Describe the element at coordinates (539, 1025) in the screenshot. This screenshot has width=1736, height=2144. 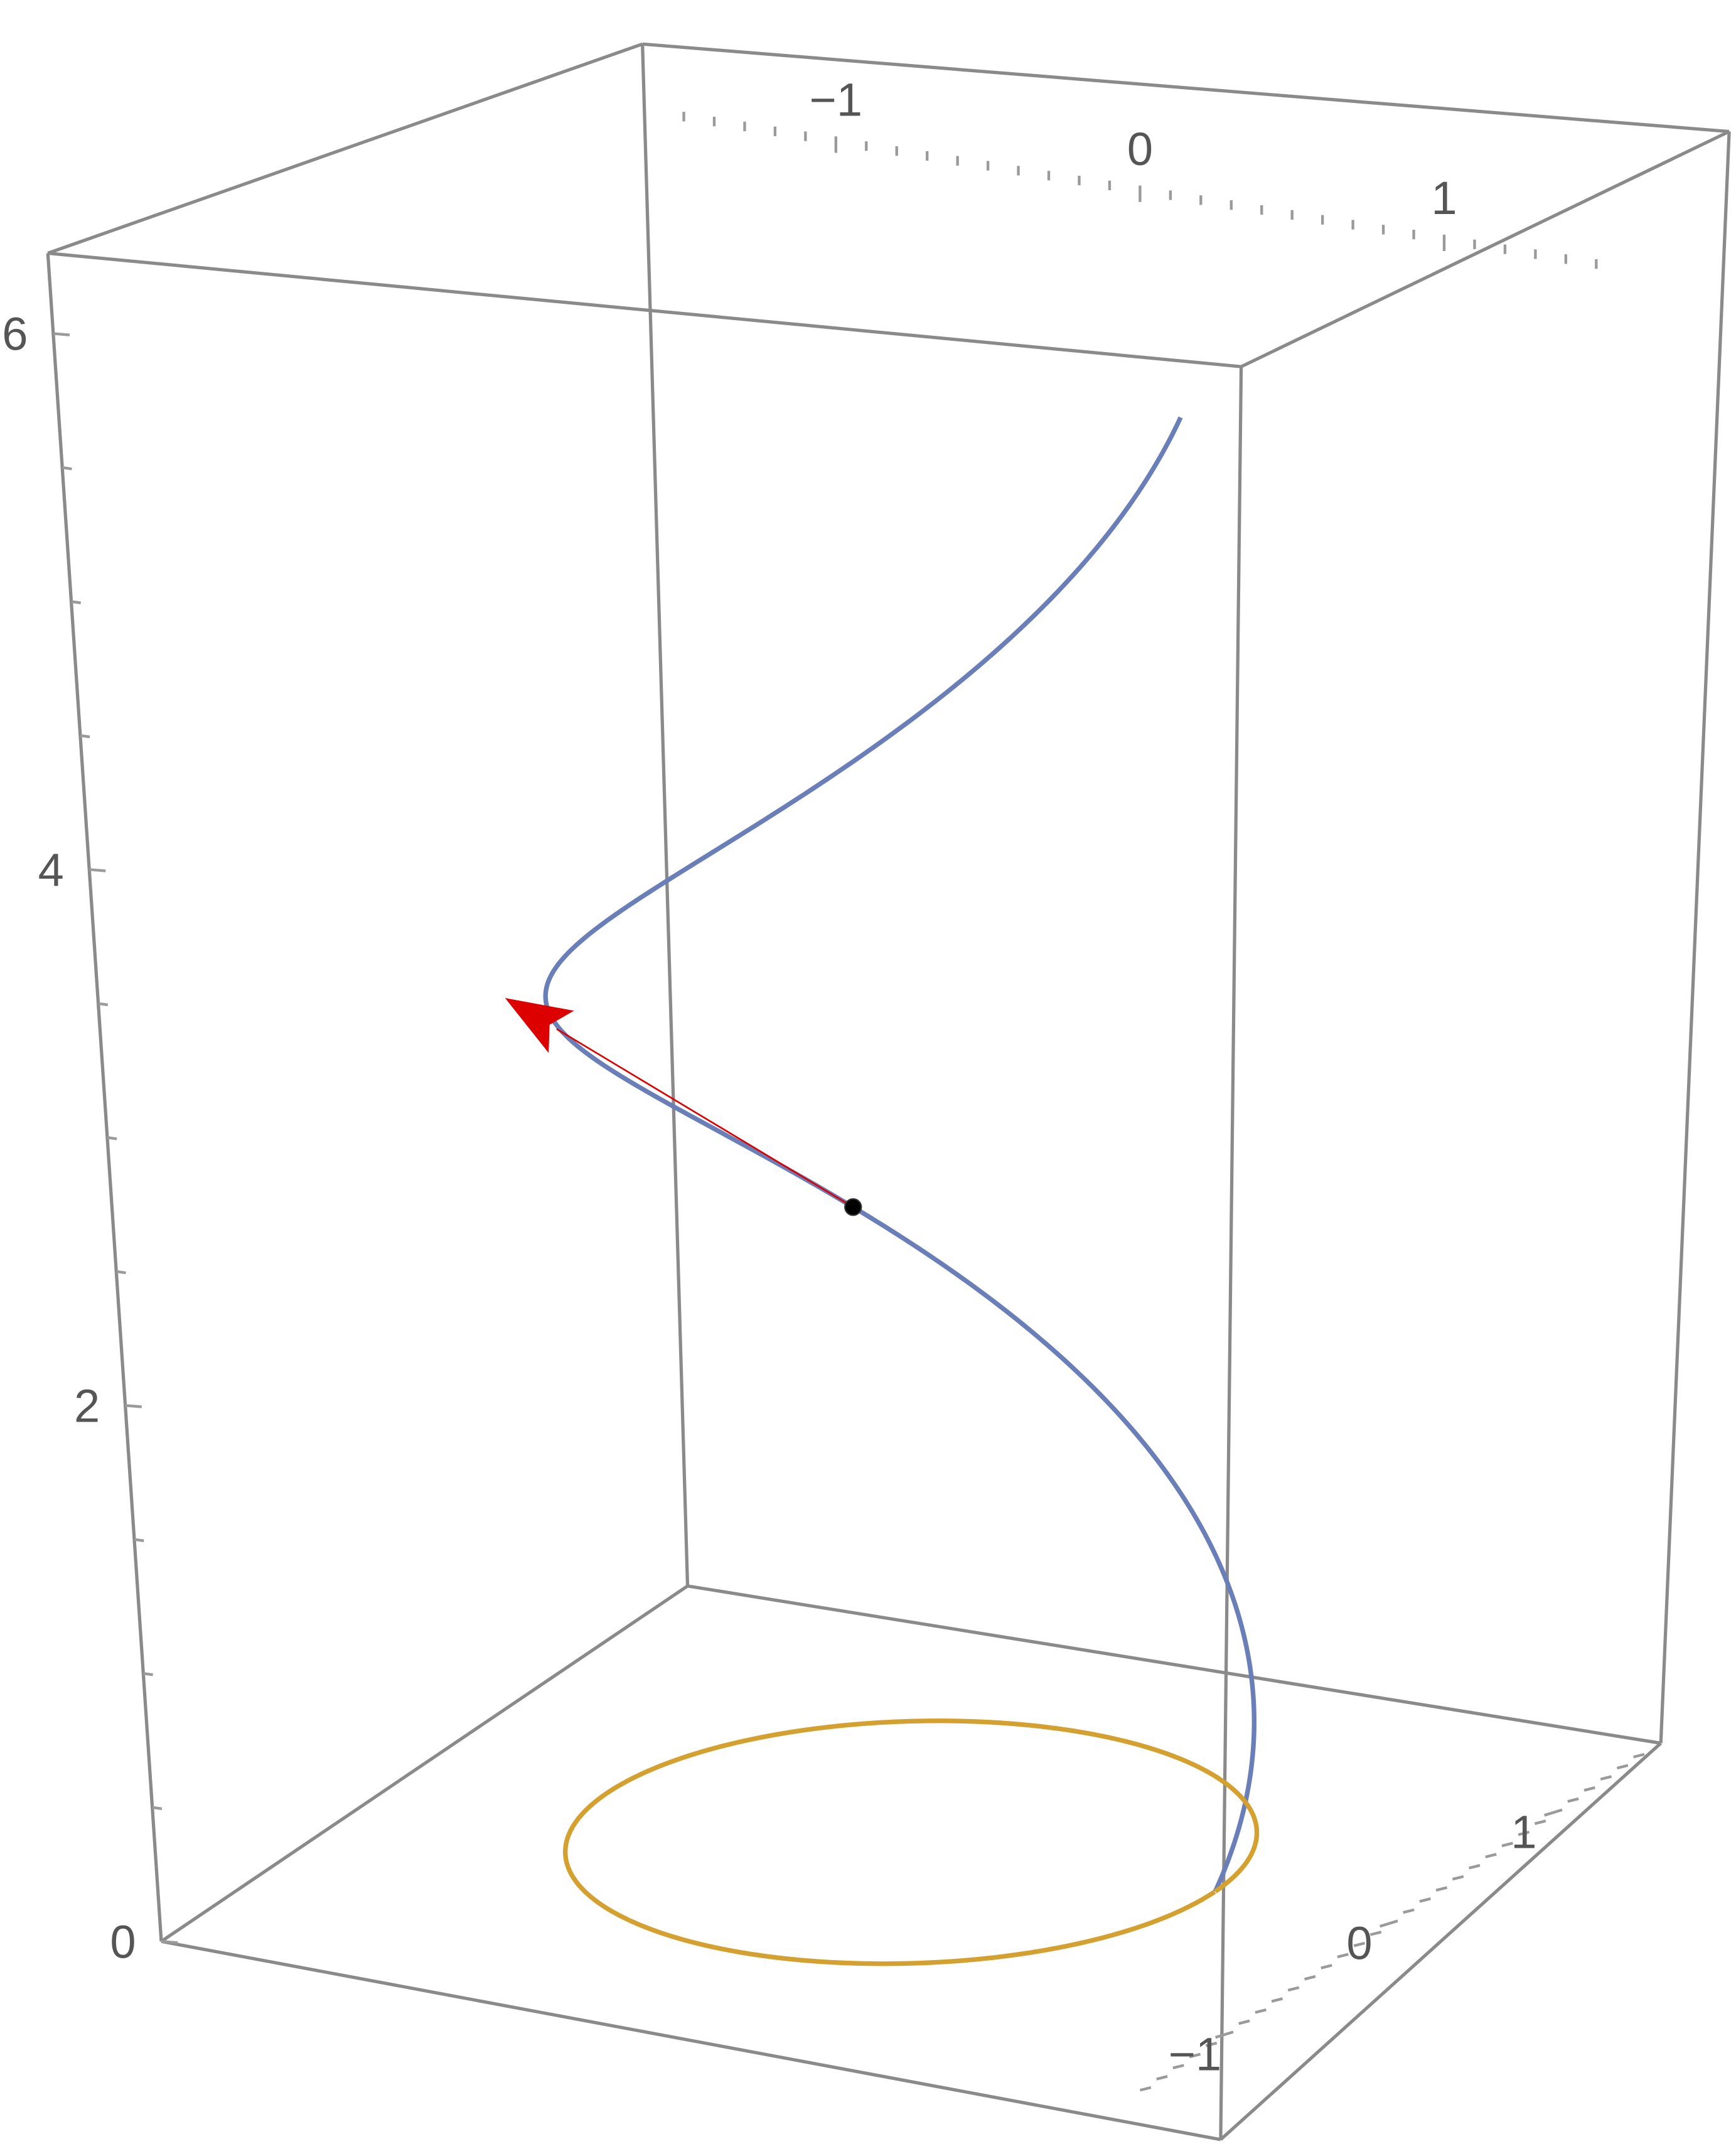
I see `tangent-arrow-head` at that location.